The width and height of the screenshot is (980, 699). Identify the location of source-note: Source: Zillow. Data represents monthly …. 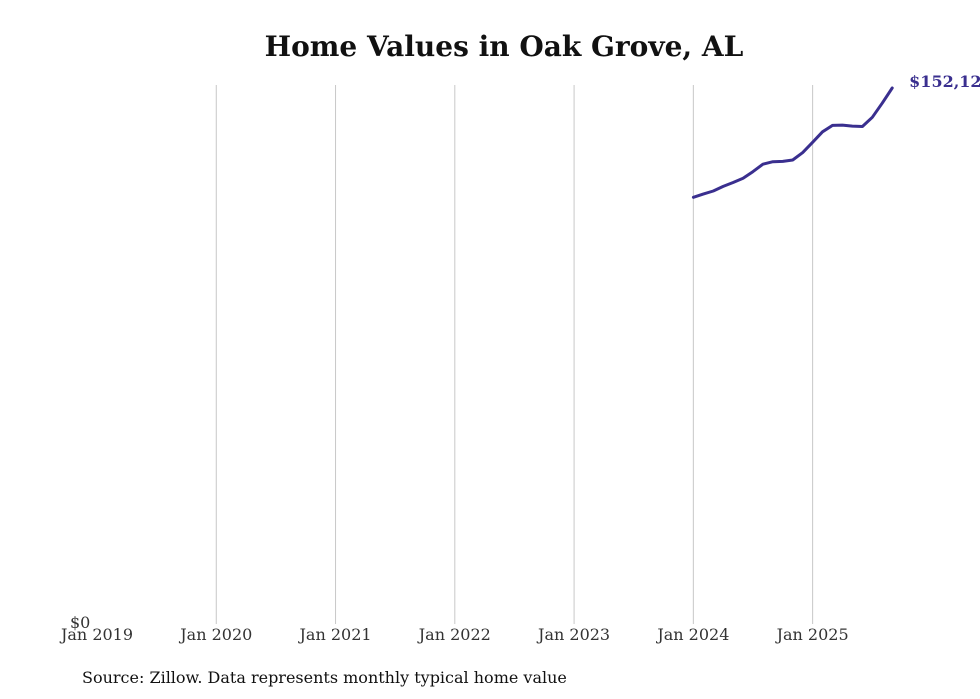
(324, 677).